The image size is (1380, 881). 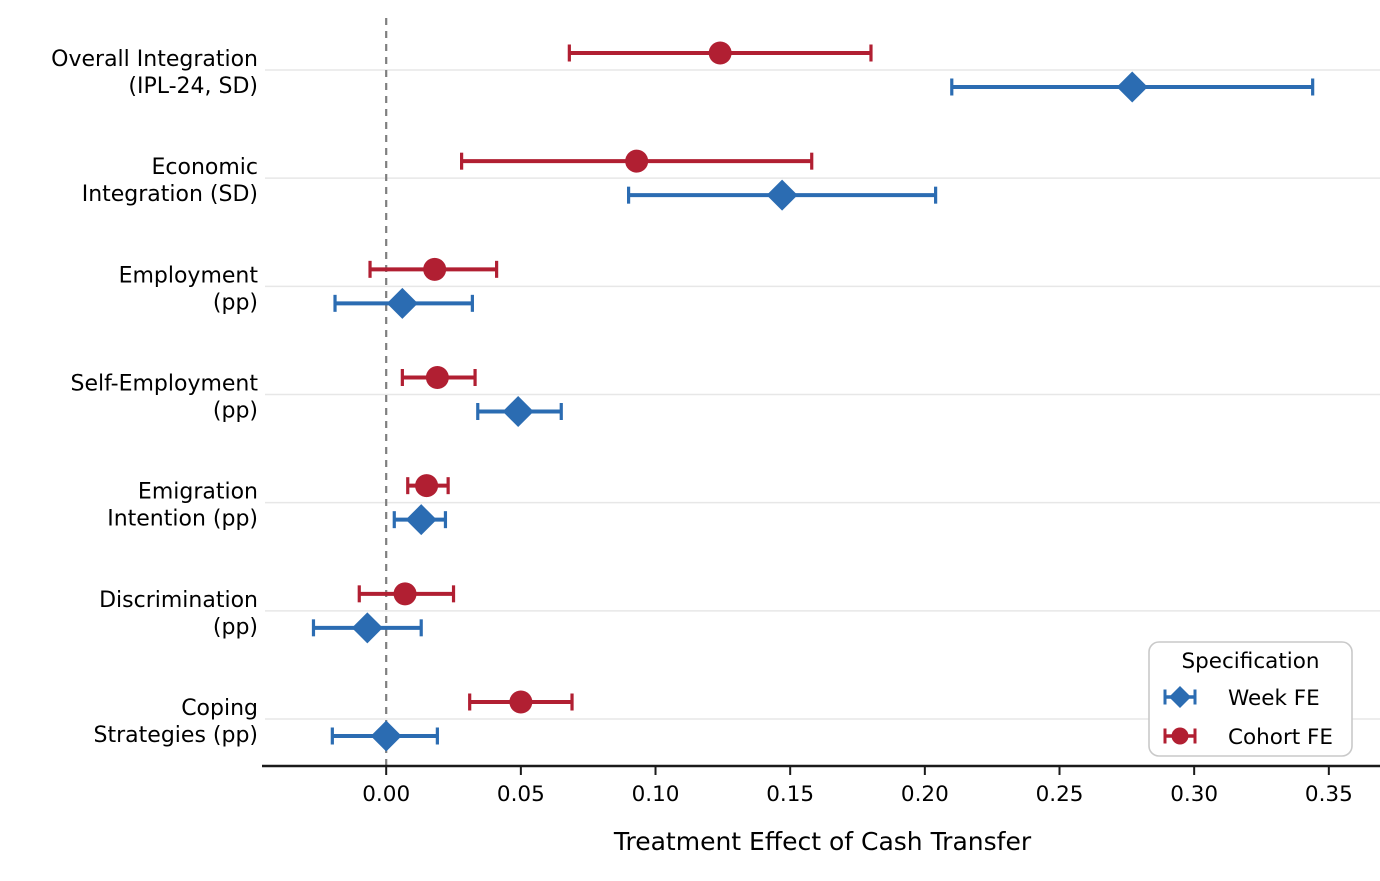 I want to click on x-axis-title: Treatment Effect of Cash Transfer, so click(x=822, y=841).